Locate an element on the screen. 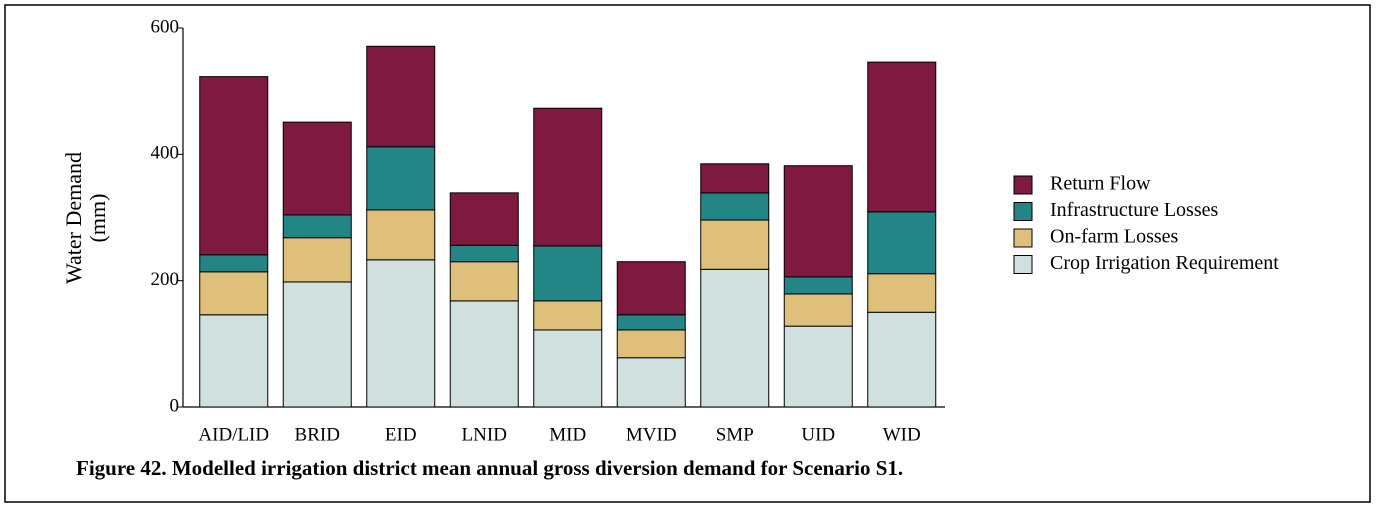 The width and height of the screenshot is (1376, 513). x-tick-label: SMP is located at coordinates (735, 434).